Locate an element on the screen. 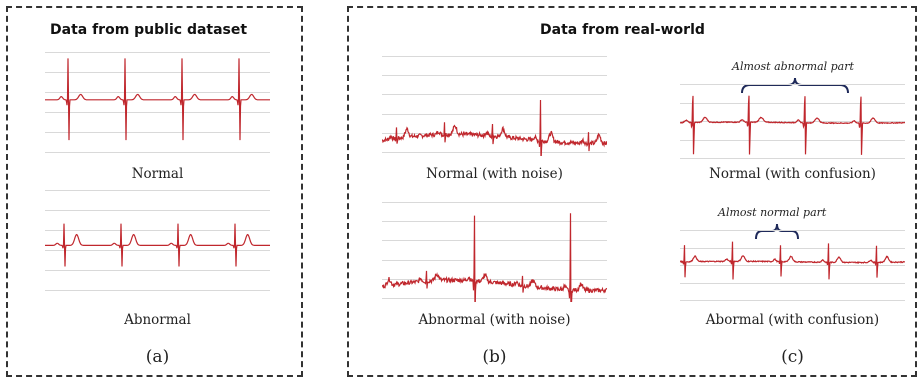  caption-normal-confusion: Normal (with confusion) is located at coordinates (792, 174).